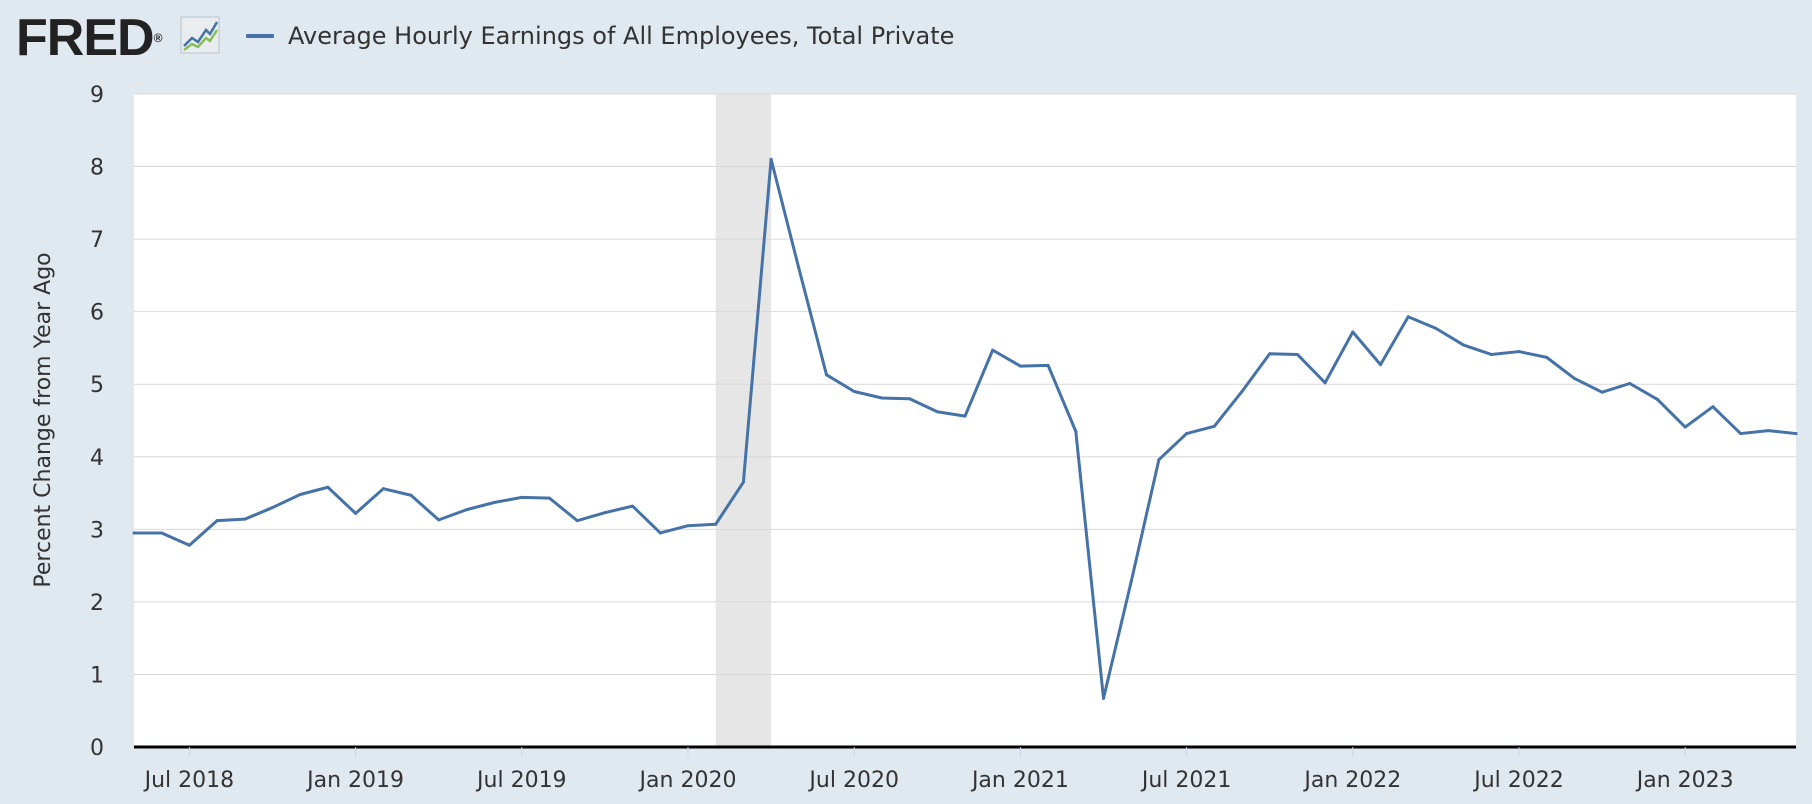 The image size is (1812, 804). Describe the element at coordinates (1019, 780) in the screenshot. I see `x-tick-label: Jan 2021` at that location.